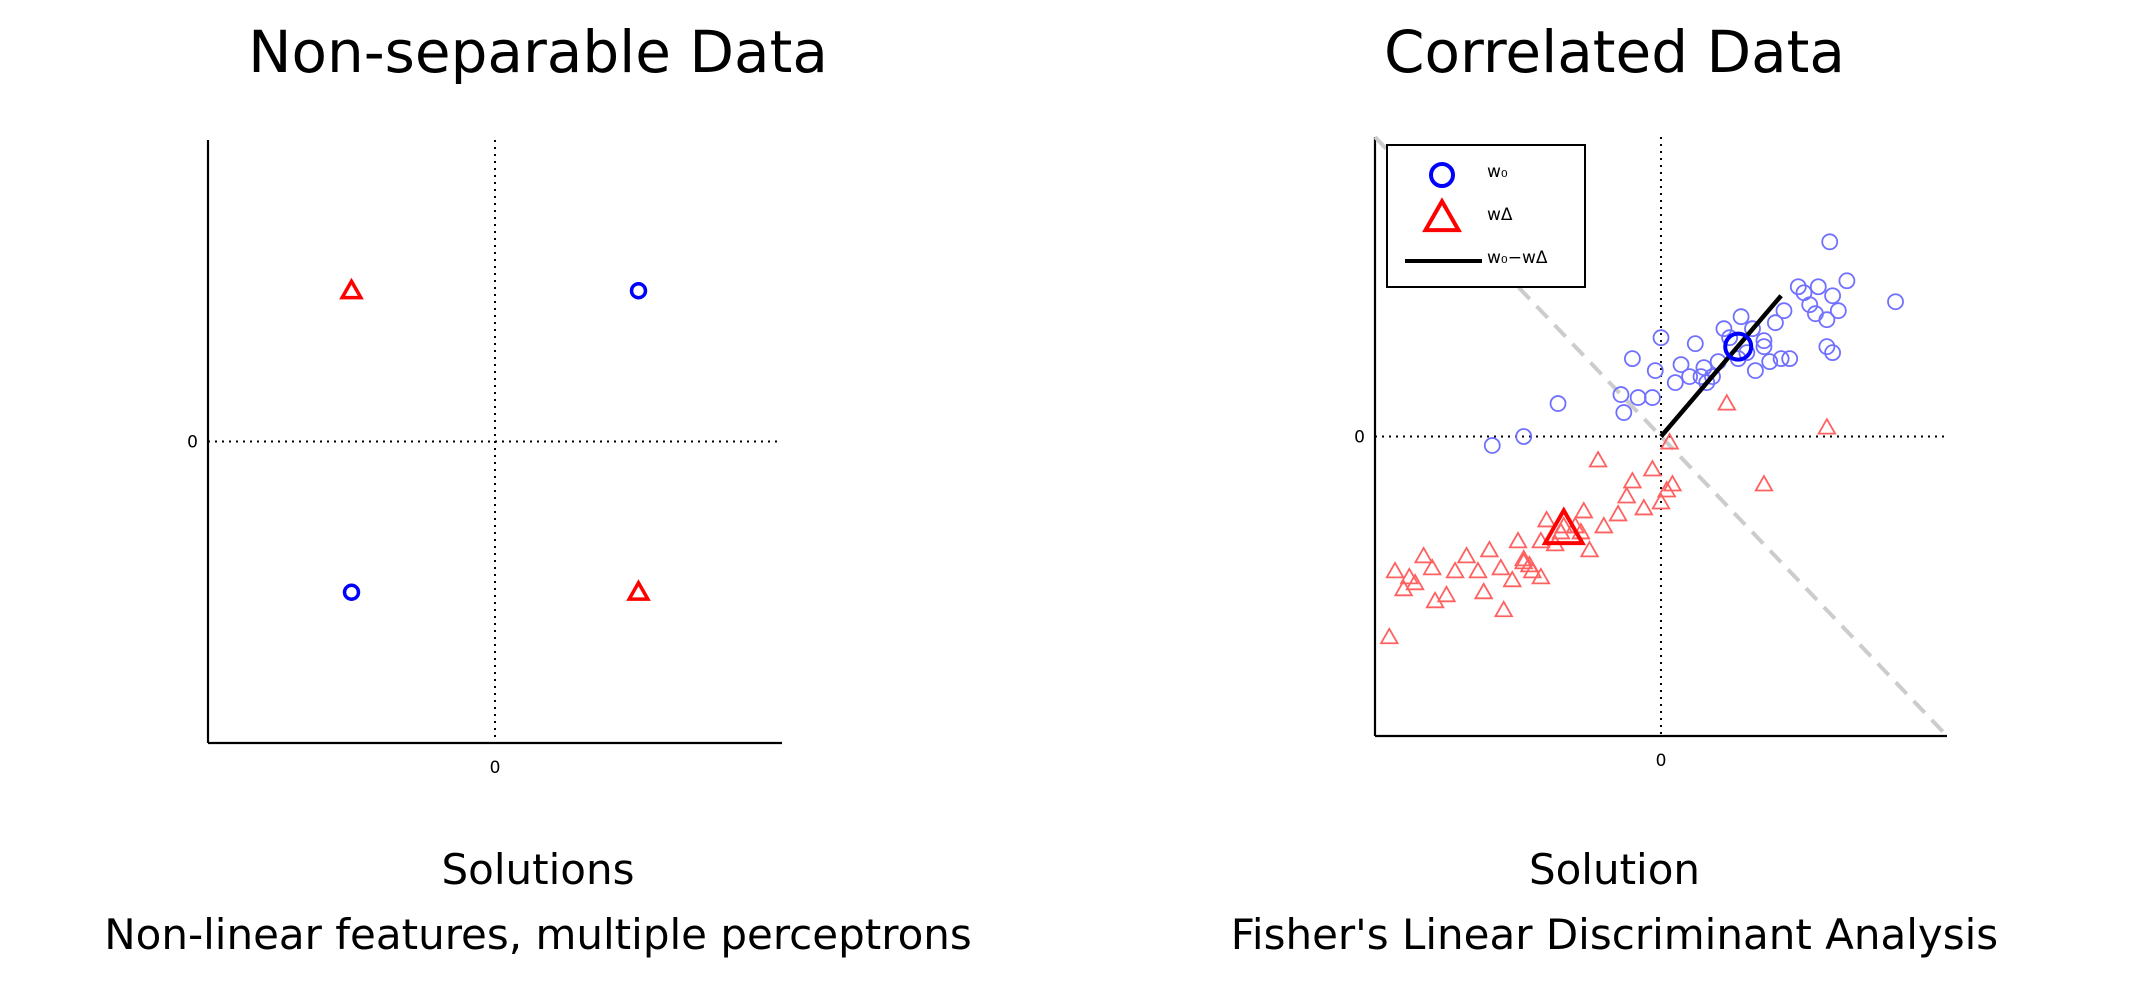 The image size is (2153, 1000). What do you see at coordinates (538, 52) in the screenshot?
I see `chart-title: Non-separable Data` at bounding box center [538, 52].